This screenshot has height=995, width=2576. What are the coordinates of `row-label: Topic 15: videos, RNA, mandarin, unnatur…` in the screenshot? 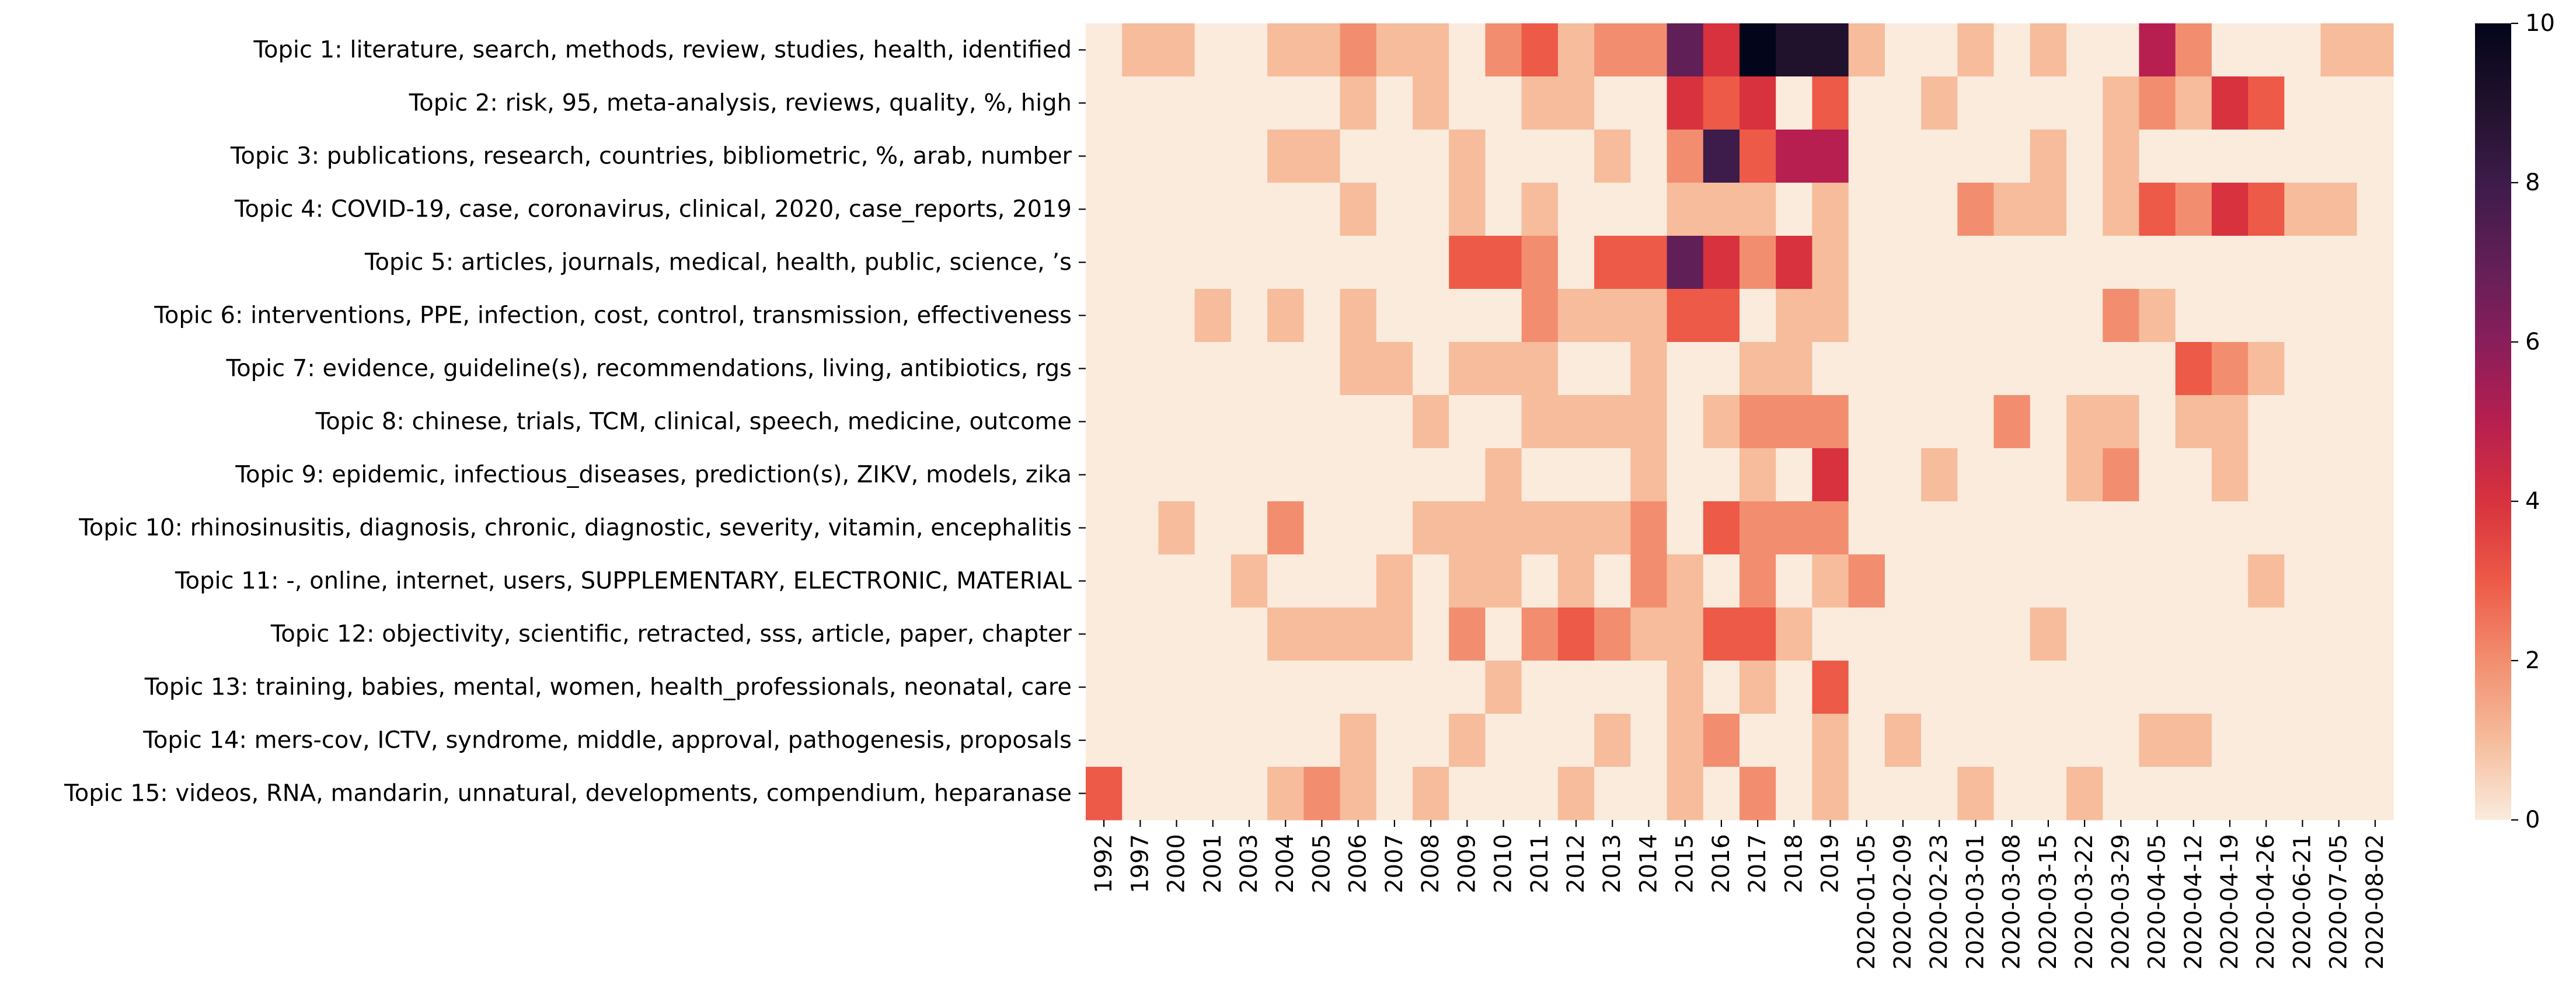 It's located at (568, 793).